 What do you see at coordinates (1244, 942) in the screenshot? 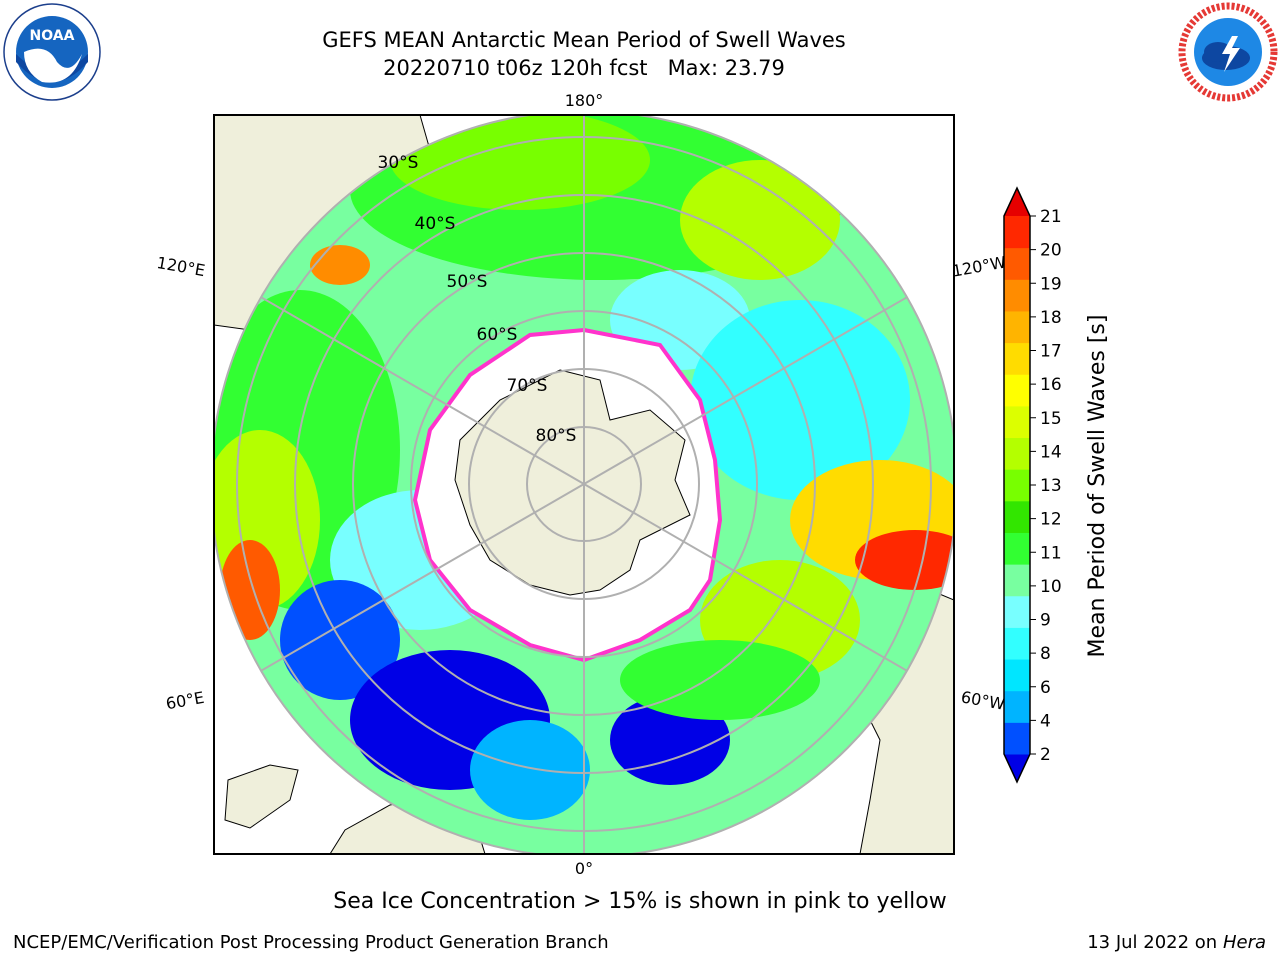
I see `footer-host: Hera` at bounding box center [1244, 942].